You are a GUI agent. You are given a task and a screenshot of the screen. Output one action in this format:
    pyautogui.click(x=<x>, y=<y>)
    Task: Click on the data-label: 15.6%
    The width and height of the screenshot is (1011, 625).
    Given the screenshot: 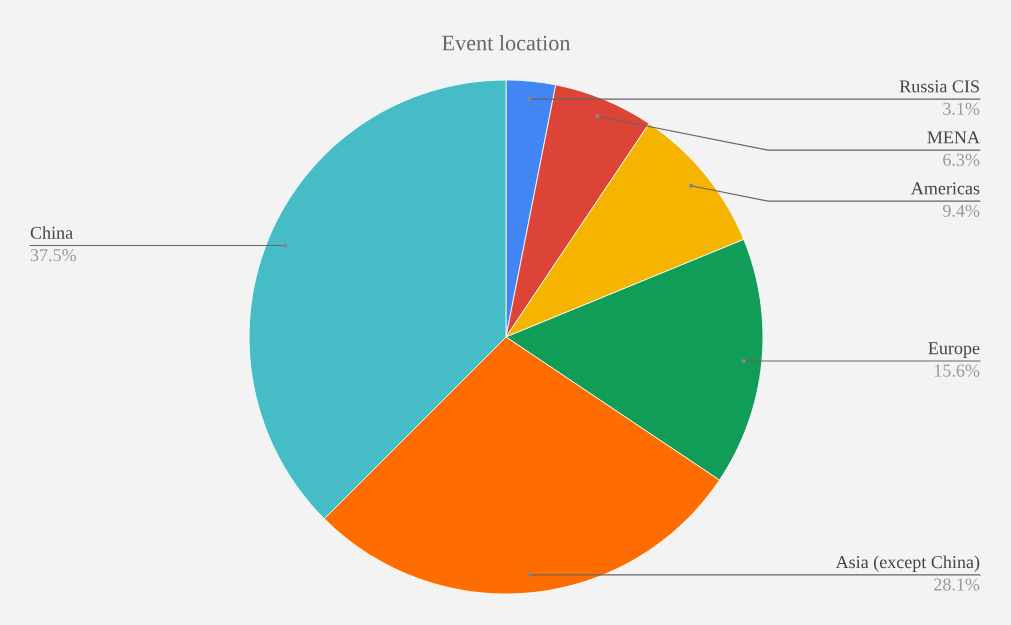 What is the action you would take?
    pyautogui.click(x=957, y=370)
    